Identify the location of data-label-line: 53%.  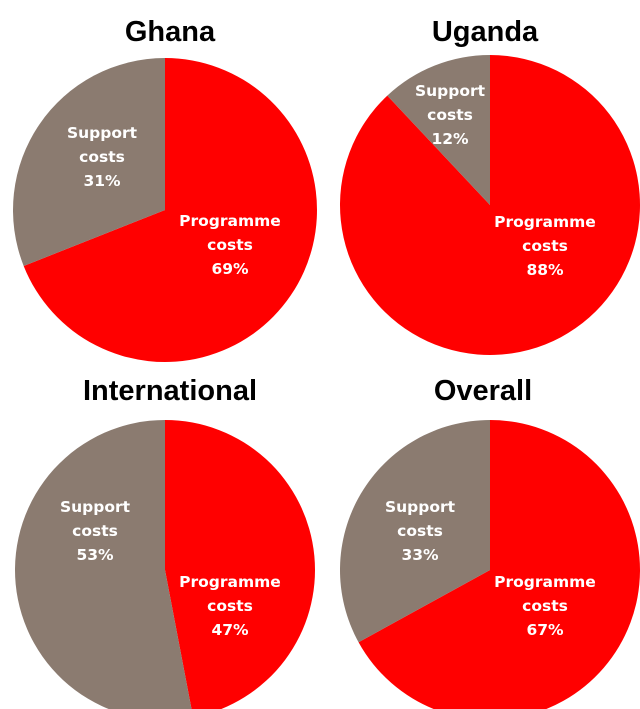
(95, 555).